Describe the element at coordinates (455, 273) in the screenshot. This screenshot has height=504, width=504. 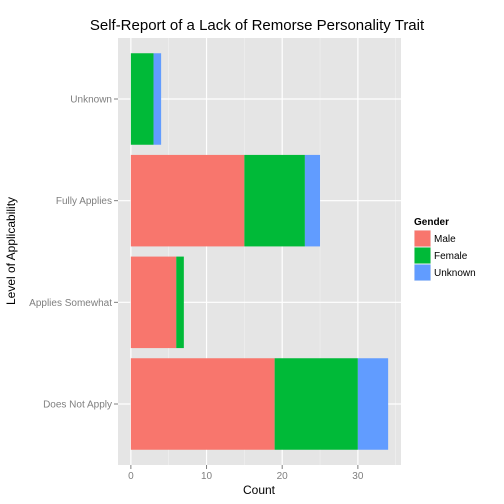
I see `legend-label: Unknown` at that location.